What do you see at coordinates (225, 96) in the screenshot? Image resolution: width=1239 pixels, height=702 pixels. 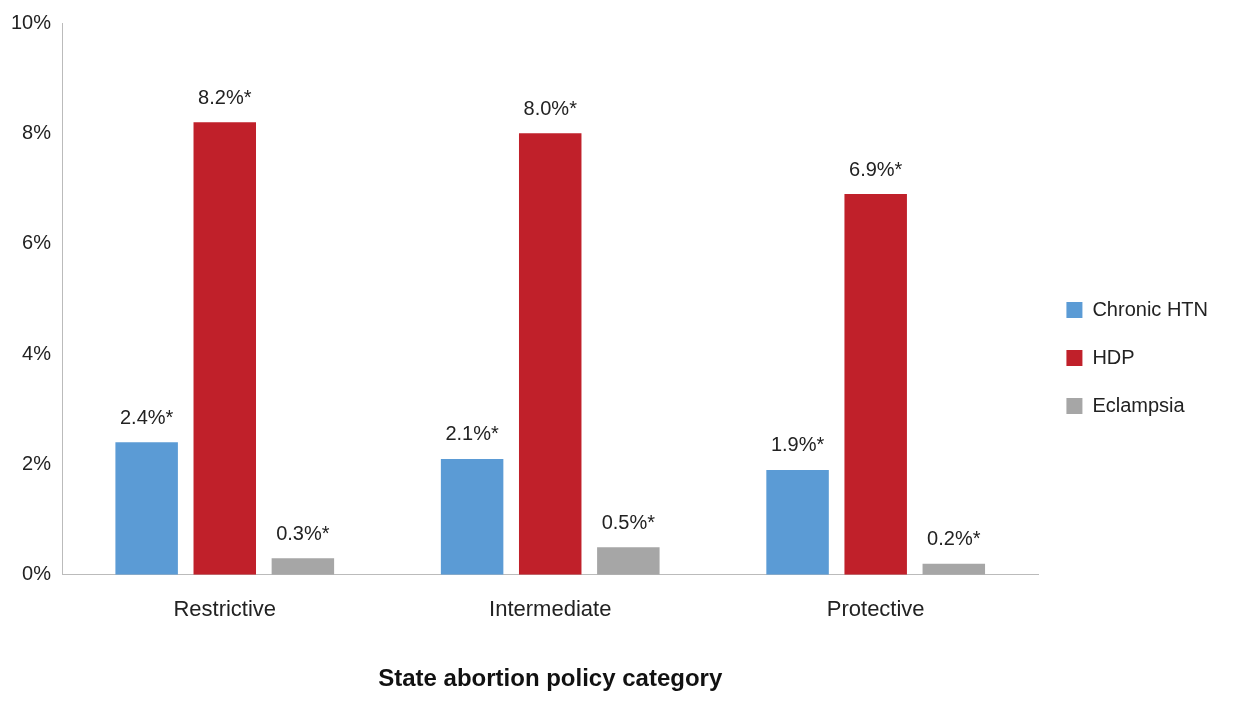 I see `data-label: 8.2%*` at bounding box center [225, 96].